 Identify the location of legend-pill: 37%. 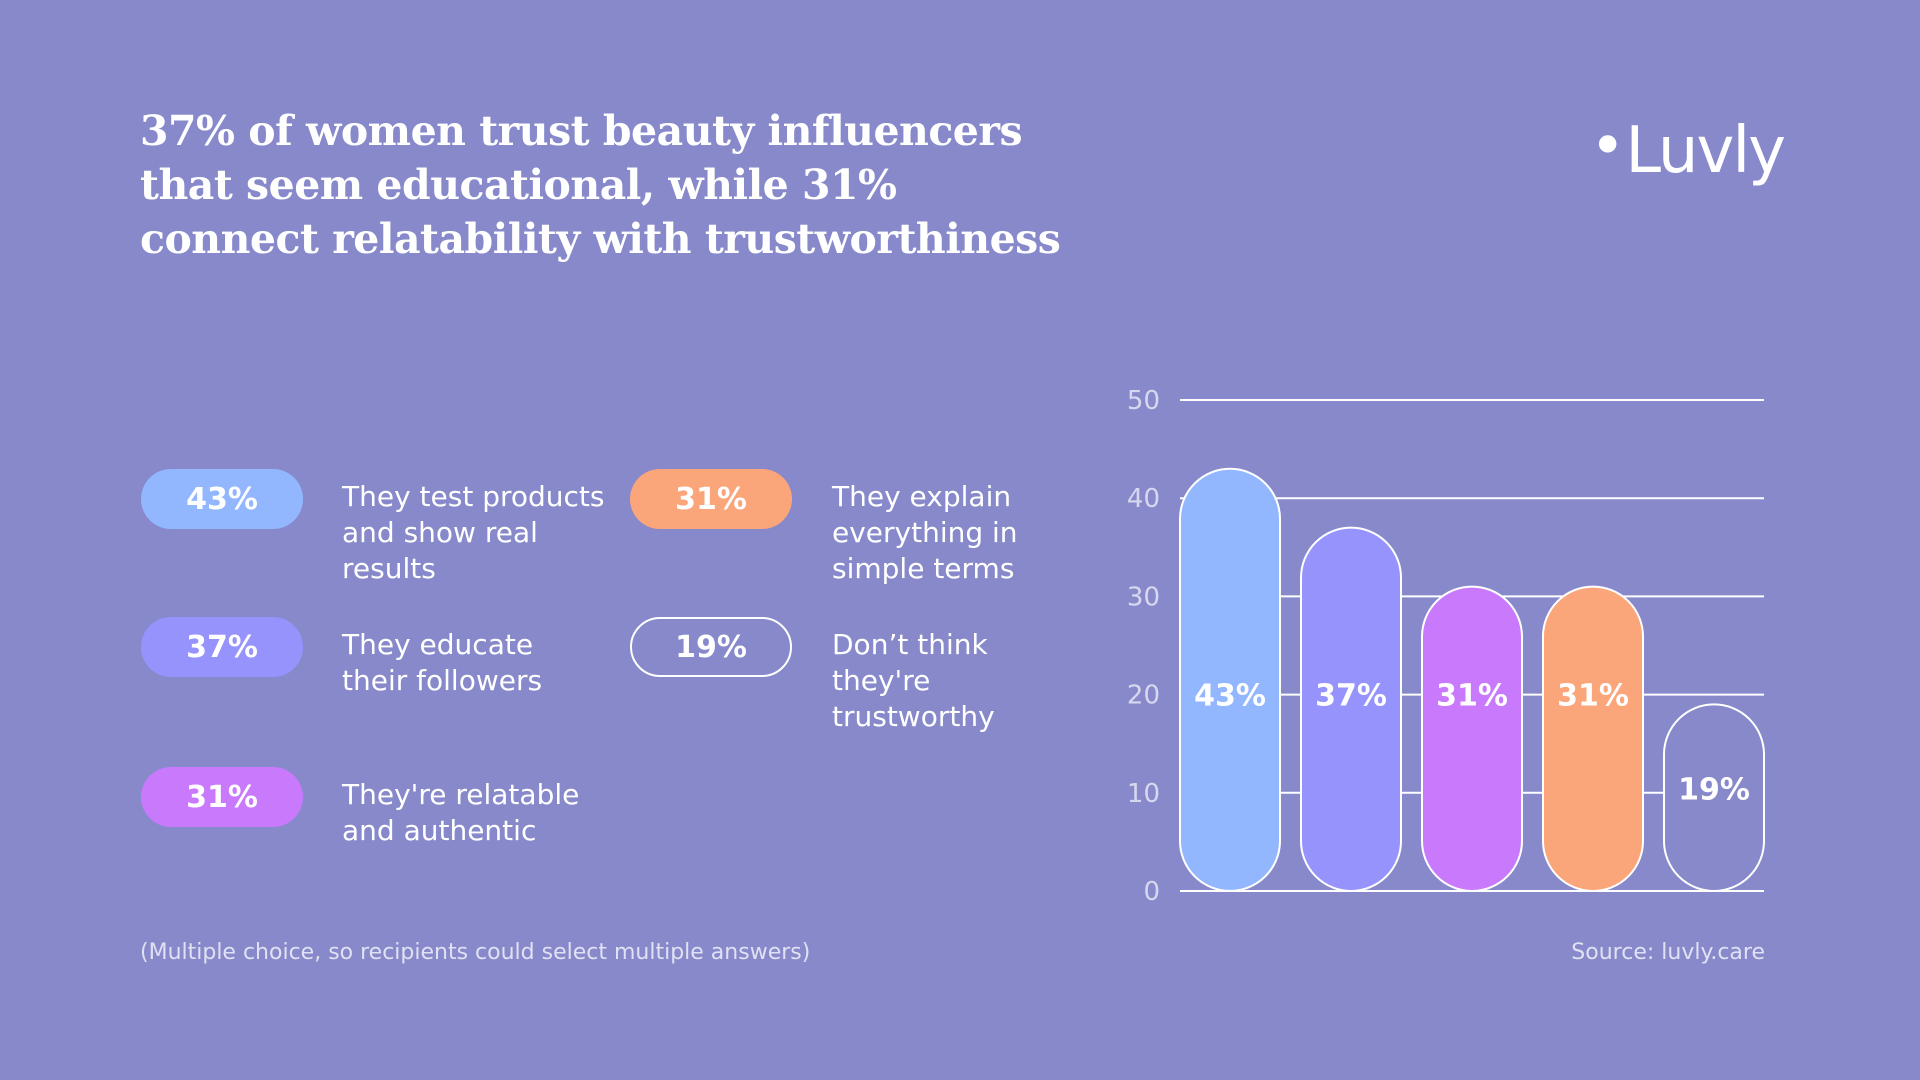
(222, 647).